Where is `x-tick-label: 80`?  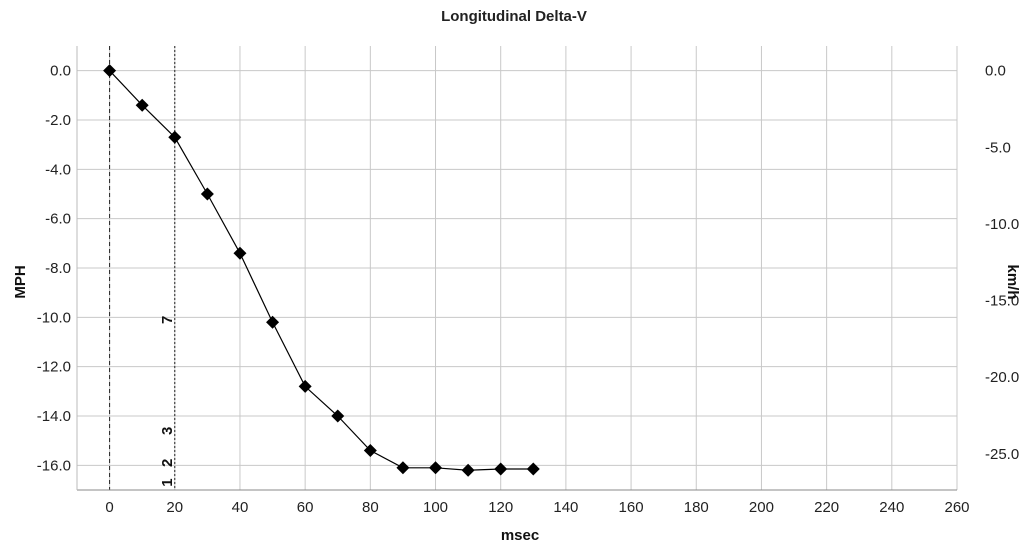
x-tick-label: 80 is located at coordinates (370, 507).